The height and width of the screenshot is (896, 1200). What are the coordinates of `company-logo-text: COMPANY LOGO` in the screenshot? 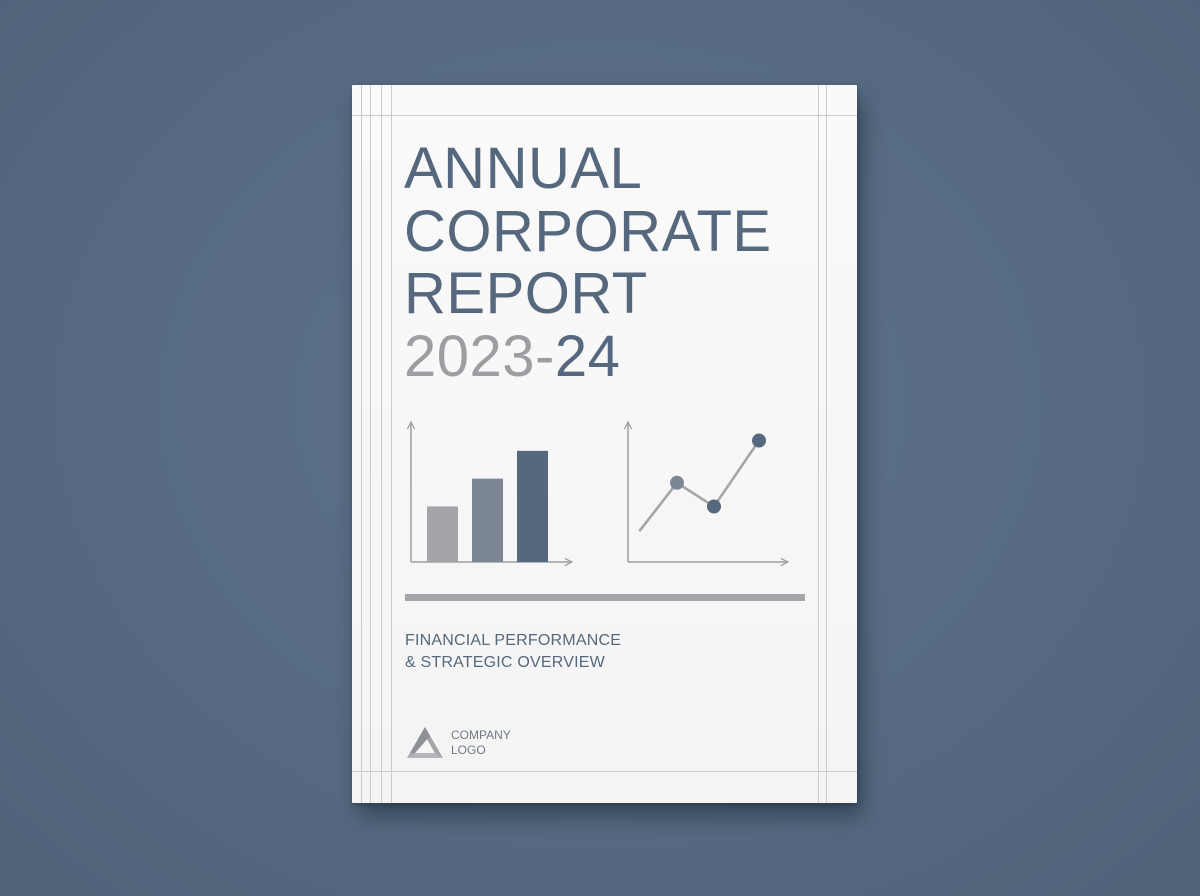 It's located at (481, 743).